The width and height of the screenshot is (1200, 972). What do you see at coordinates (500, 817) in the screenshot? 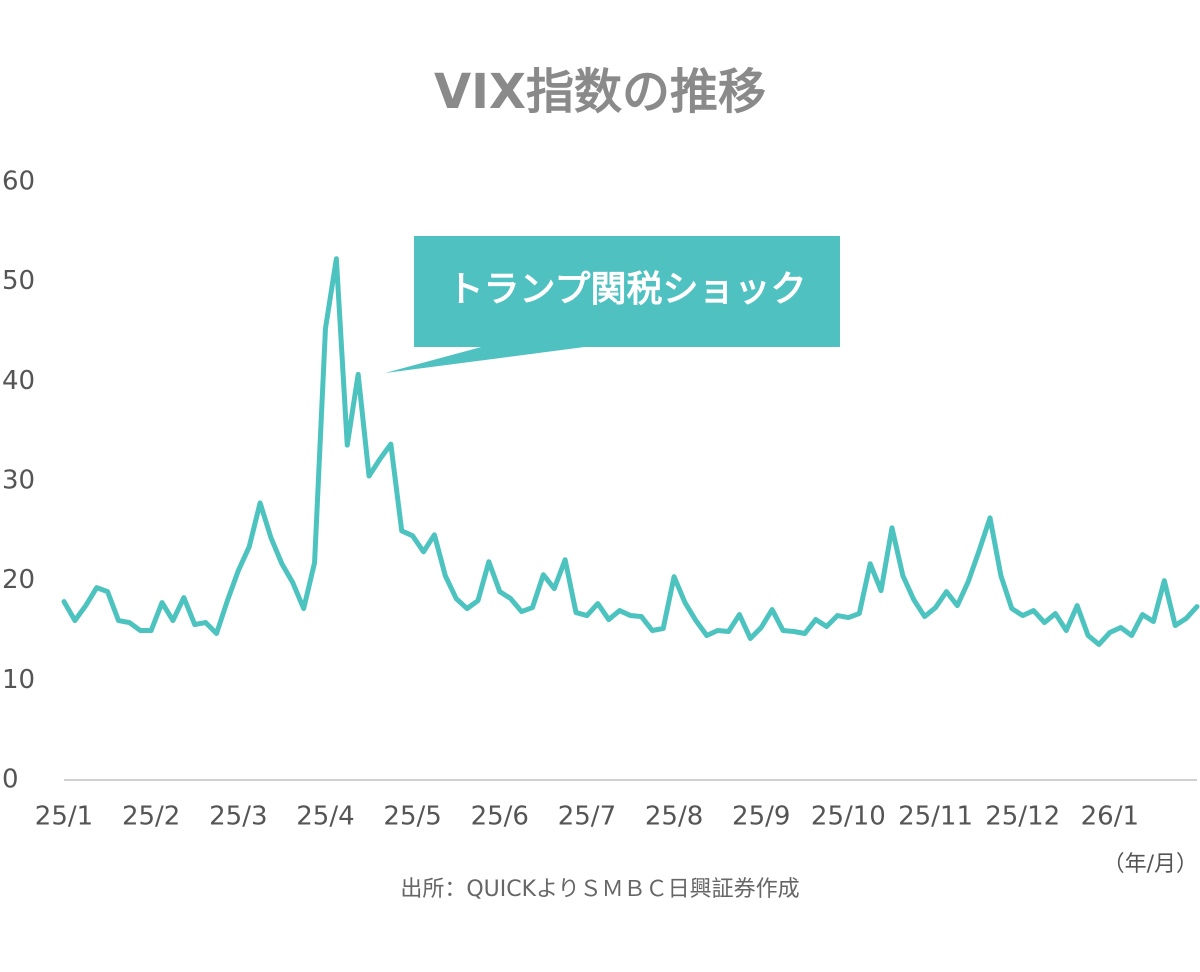
I see `x-tick-label: 25/6` at bounding box center [500, 817].